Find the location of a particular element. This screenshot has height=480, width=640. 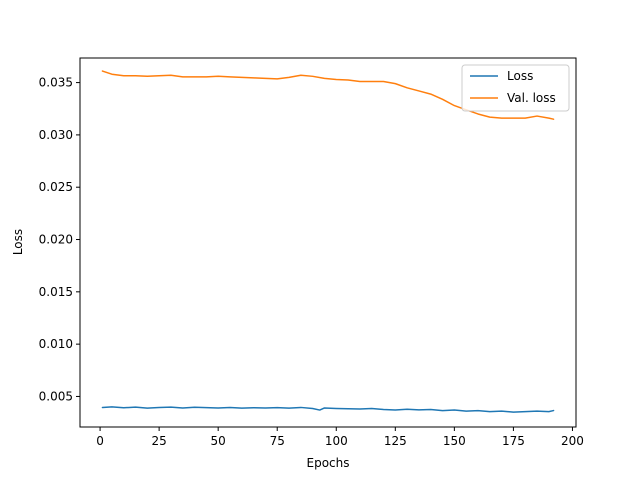

legend: Loss Val. loss is located at coordinates (515, 88).